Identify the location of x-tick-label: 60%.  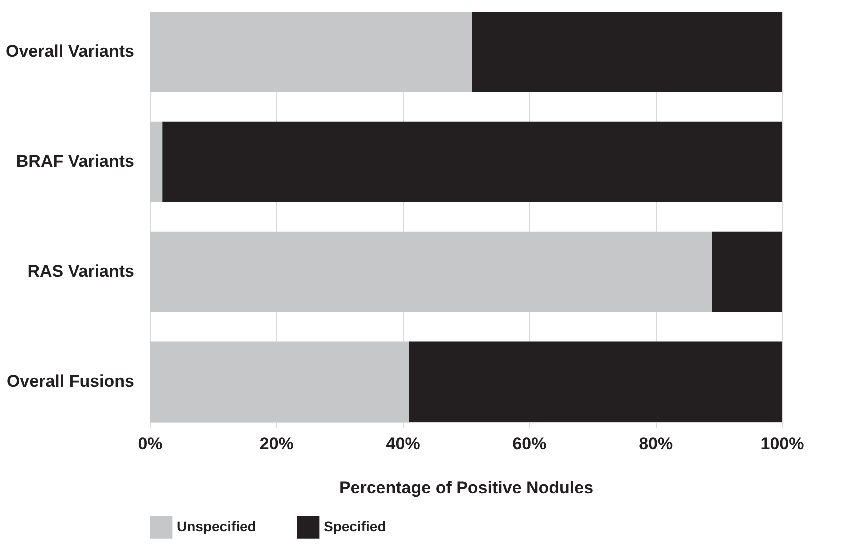
(529, 444).